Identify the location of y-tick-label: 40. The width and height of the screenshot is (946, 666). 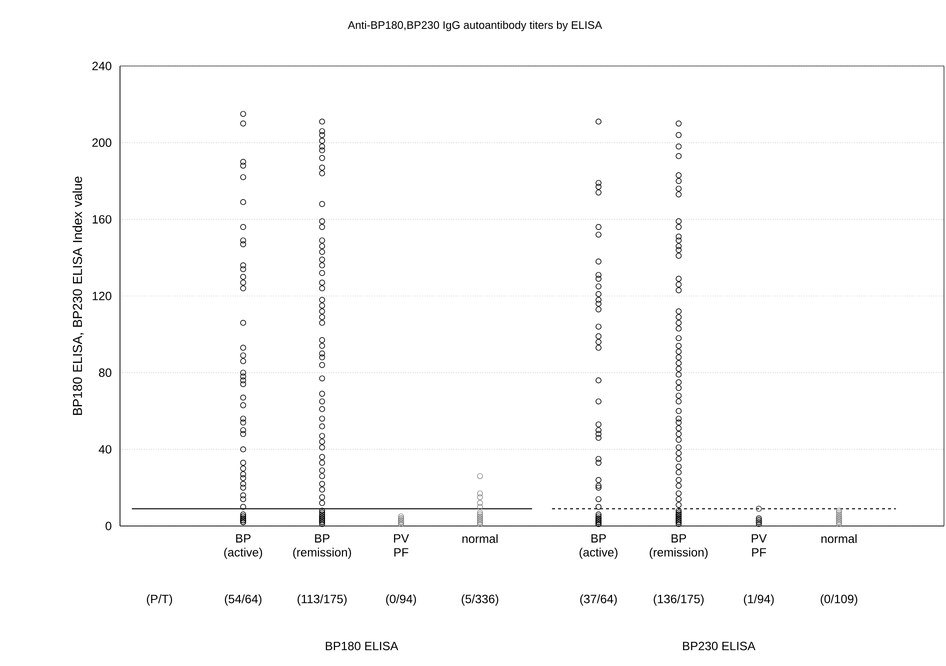
(105, 449).